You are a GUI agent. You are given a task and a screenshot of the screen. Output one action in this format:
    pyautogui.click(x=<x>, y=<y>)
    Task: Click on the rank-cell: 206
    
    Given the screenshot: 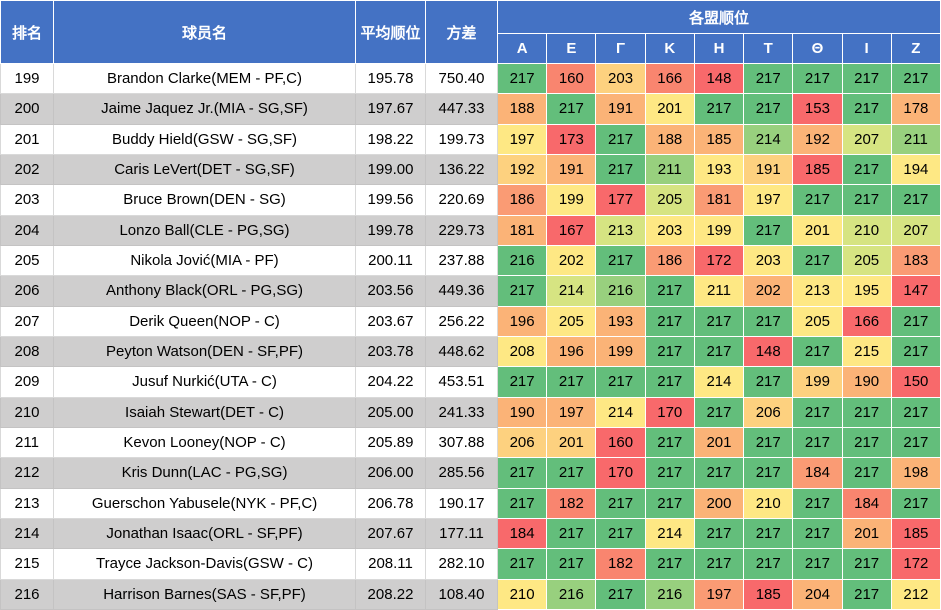 What is the action you would take?
    pyautogui.click(x=27, y=291)
    